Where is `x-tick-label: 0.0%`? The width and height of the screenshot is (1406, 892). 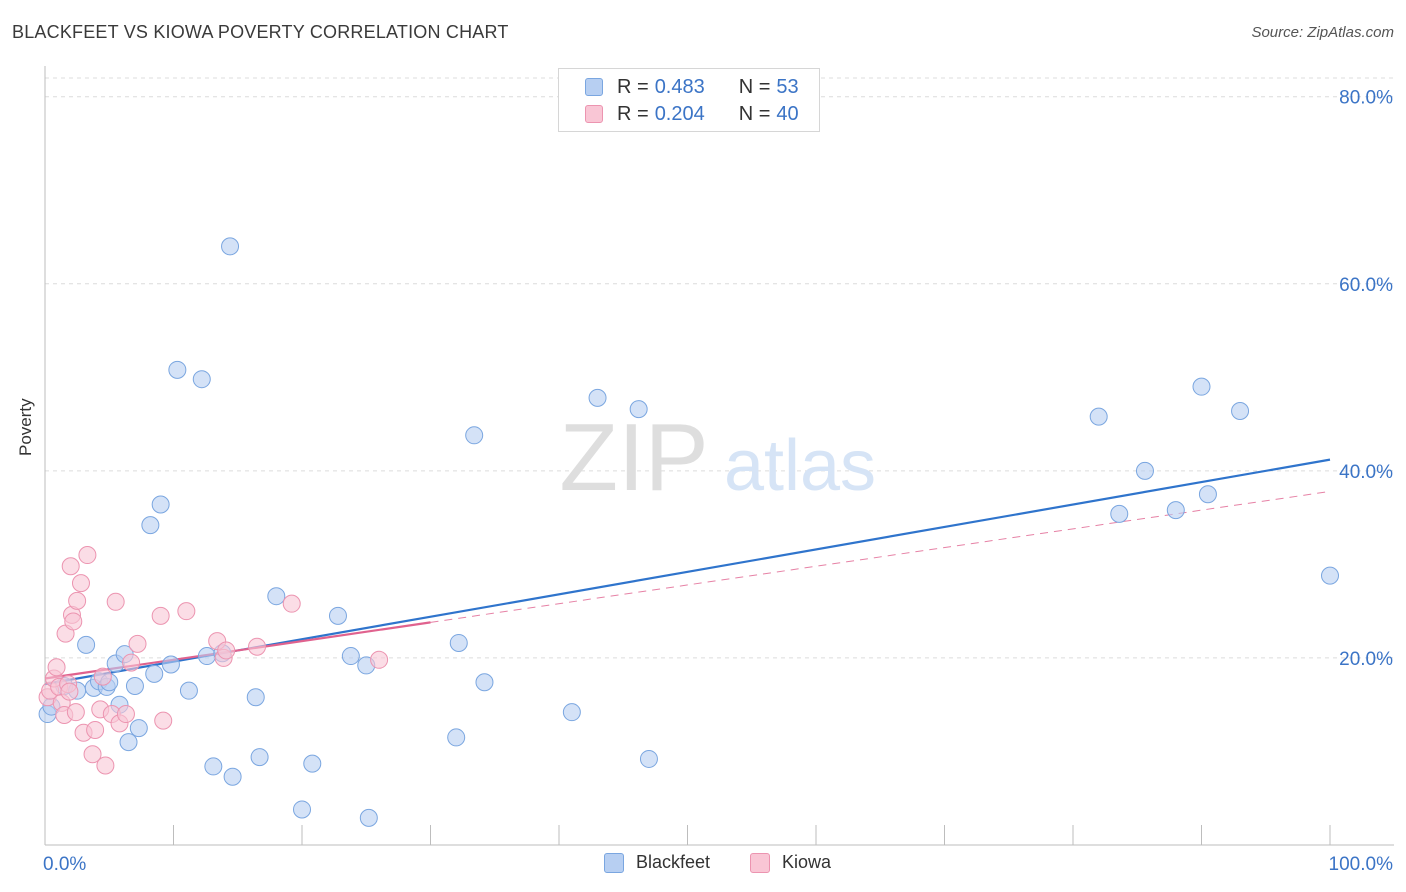
x-tick-label: 0.0% is located at coordinates (64, 864).